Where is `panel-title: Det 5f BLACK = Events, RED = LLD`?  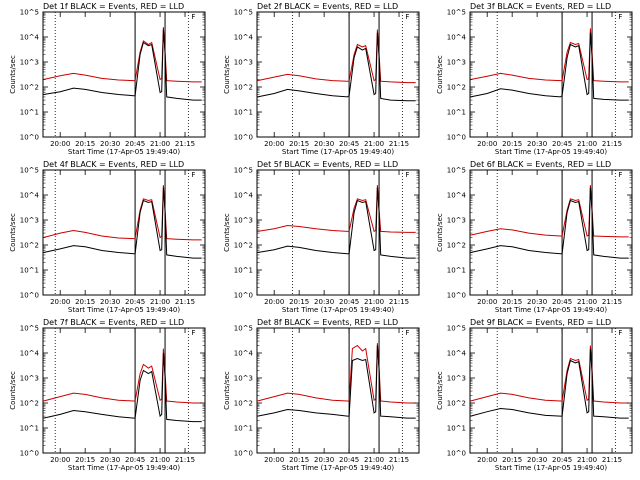 panel-title: Det 5f BLACK = Events, RED = LLD is located at coordinates (327, 164).